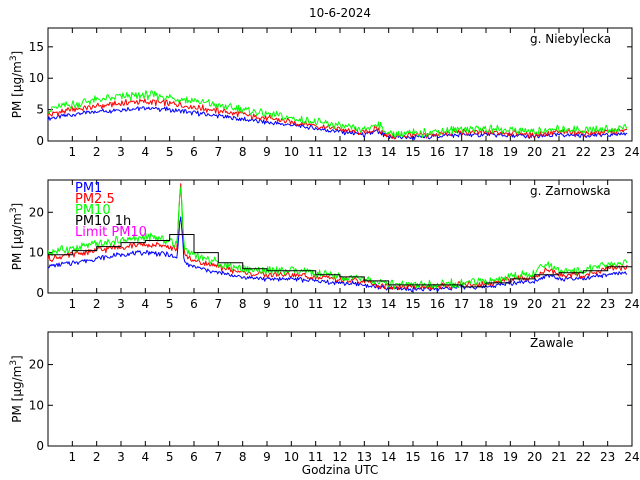 This screenshot has height=480, width=640. I want to click on legend-entry: Limit PM10, so click(111, 232).